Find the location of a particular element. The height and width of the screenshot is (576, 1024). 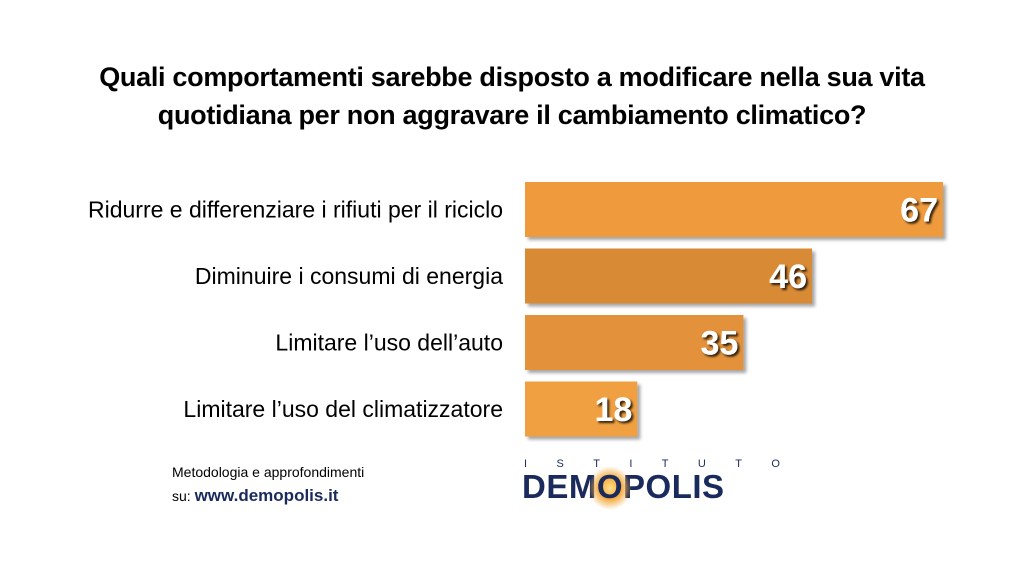

logo-wordmark: DEM OPOLIS is located at coordinates (652, 487).